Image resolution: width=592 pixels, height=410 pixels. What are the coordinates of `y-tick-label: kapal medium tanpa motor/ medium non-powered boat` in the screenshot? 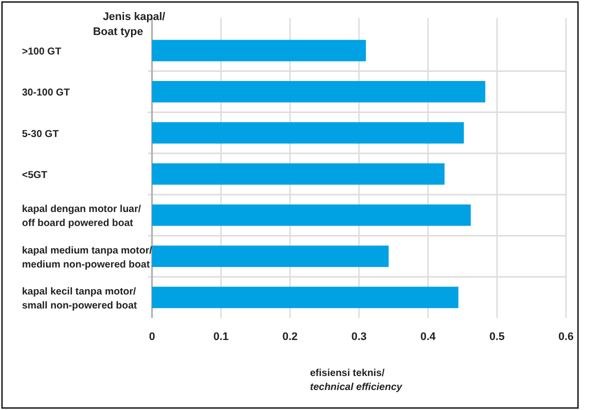 It's located at (87, 257).